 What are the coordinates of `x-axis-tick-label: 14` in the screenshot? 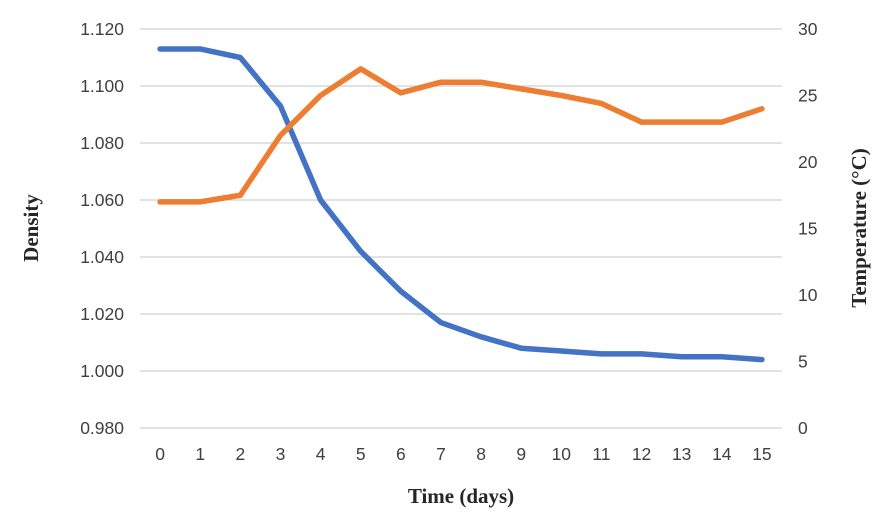 It's located at (722, 454).